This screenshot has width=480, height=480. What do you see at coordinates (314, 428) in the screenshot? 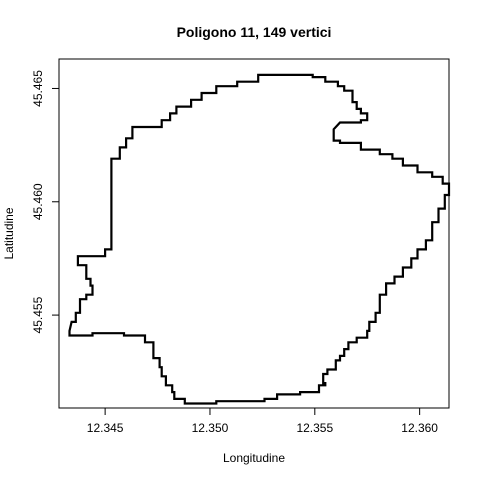
I see `x-tick-label: 12.355` at bounding box center [314, 428].